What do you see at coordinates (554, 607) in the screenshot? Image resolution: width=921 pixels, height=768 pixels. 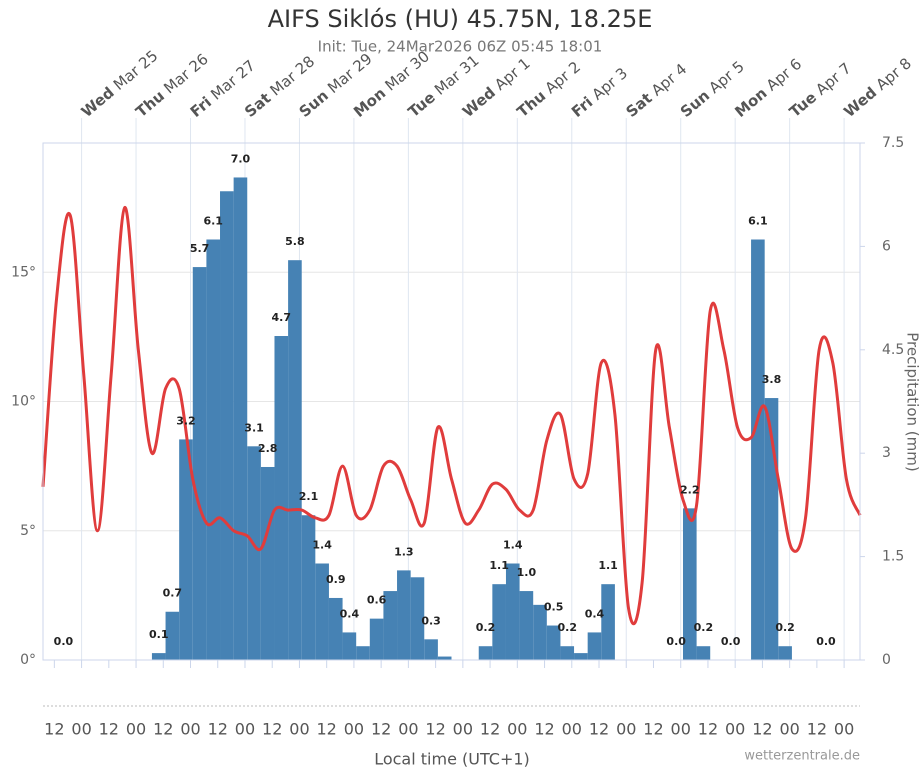 I see `data-label: 0.5` at bounding box center [554, 607].